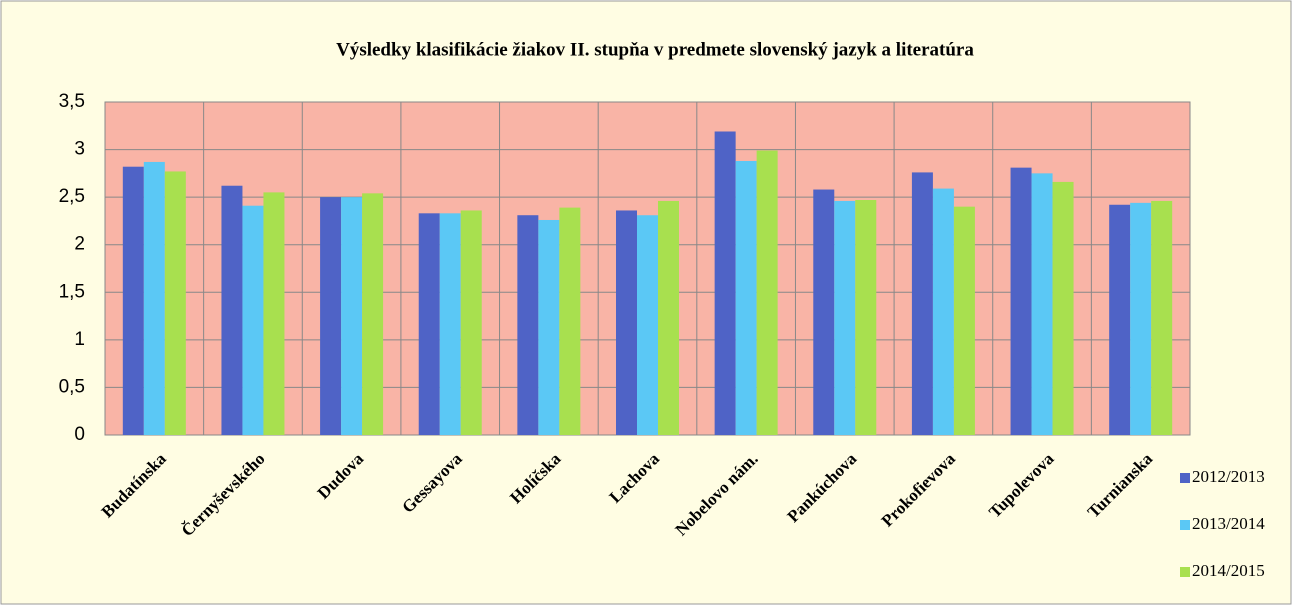 The width and height of the screenshot is (1292, 605). I want to click on y-tick-label: 0, so click(79, 434).